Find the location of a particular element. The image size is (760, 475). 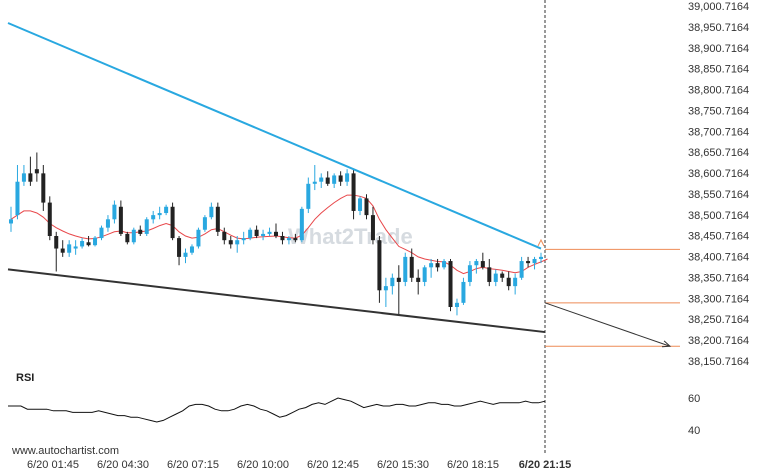

logo-watermark: What2Trade is located at coordinates (350, 236).